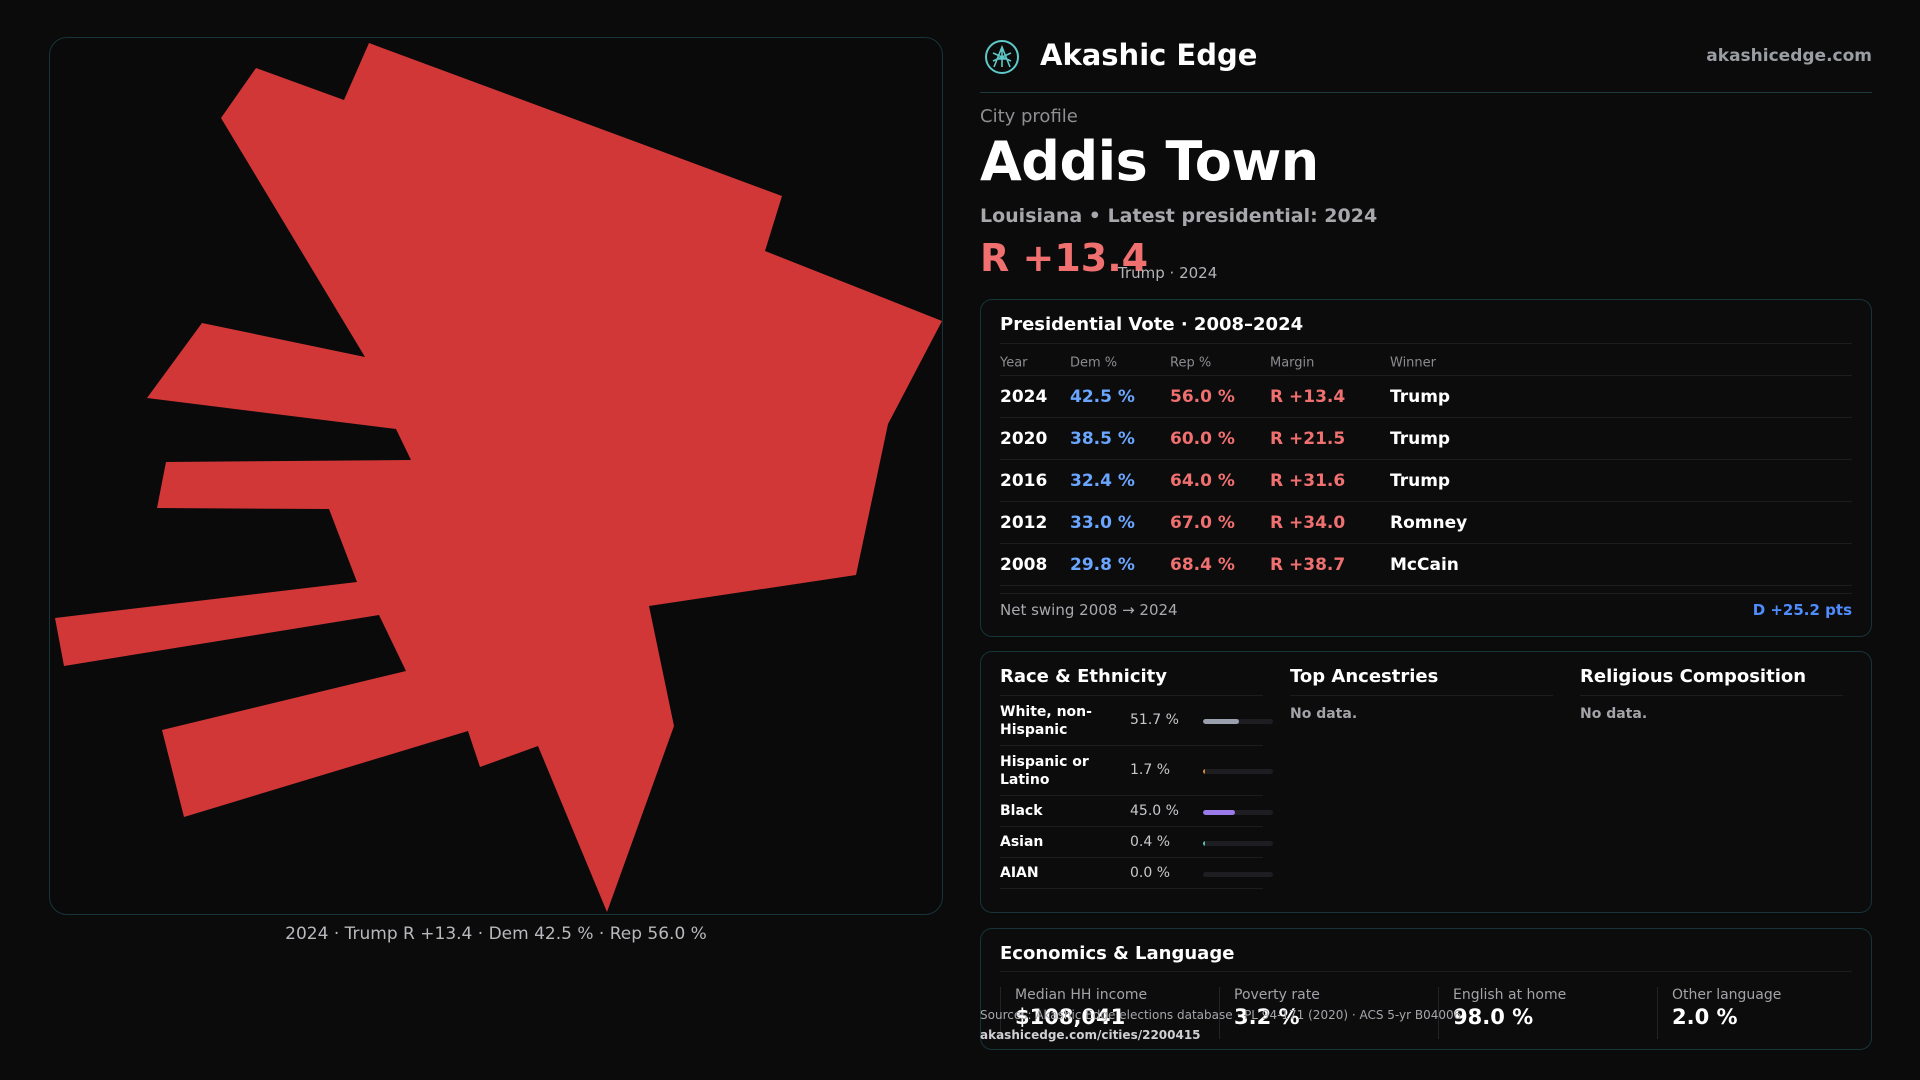 The image size is (1920, 1080). I want to click on row-dem-pct: 42.5 %, so click(1102, 396).